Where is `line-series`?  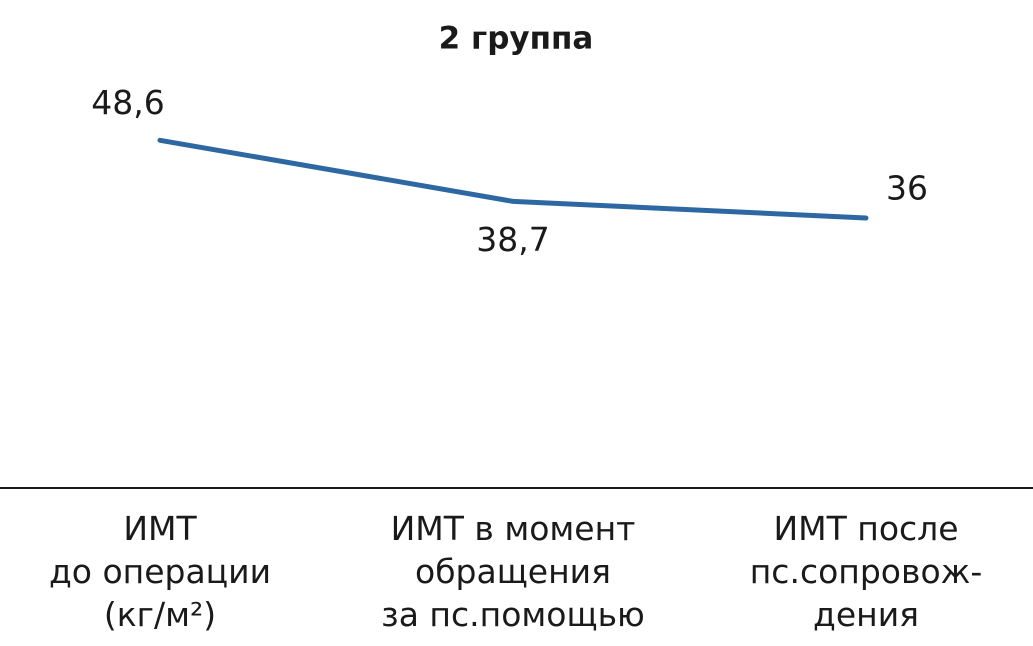
line-series is located at coordinates (513, 179).